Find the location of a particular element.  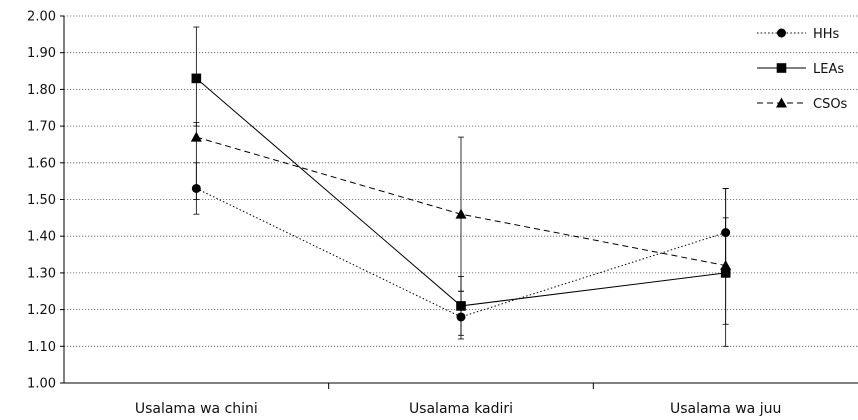

legend-item-leas: LEAs is located at coordinates (800, 69).